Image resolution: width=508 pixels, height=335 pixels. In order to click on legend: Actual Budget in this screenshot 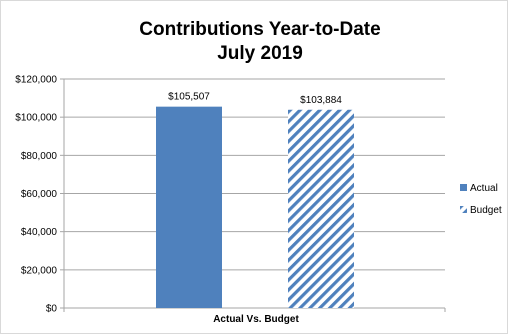, I will do `click(481, 199)`.